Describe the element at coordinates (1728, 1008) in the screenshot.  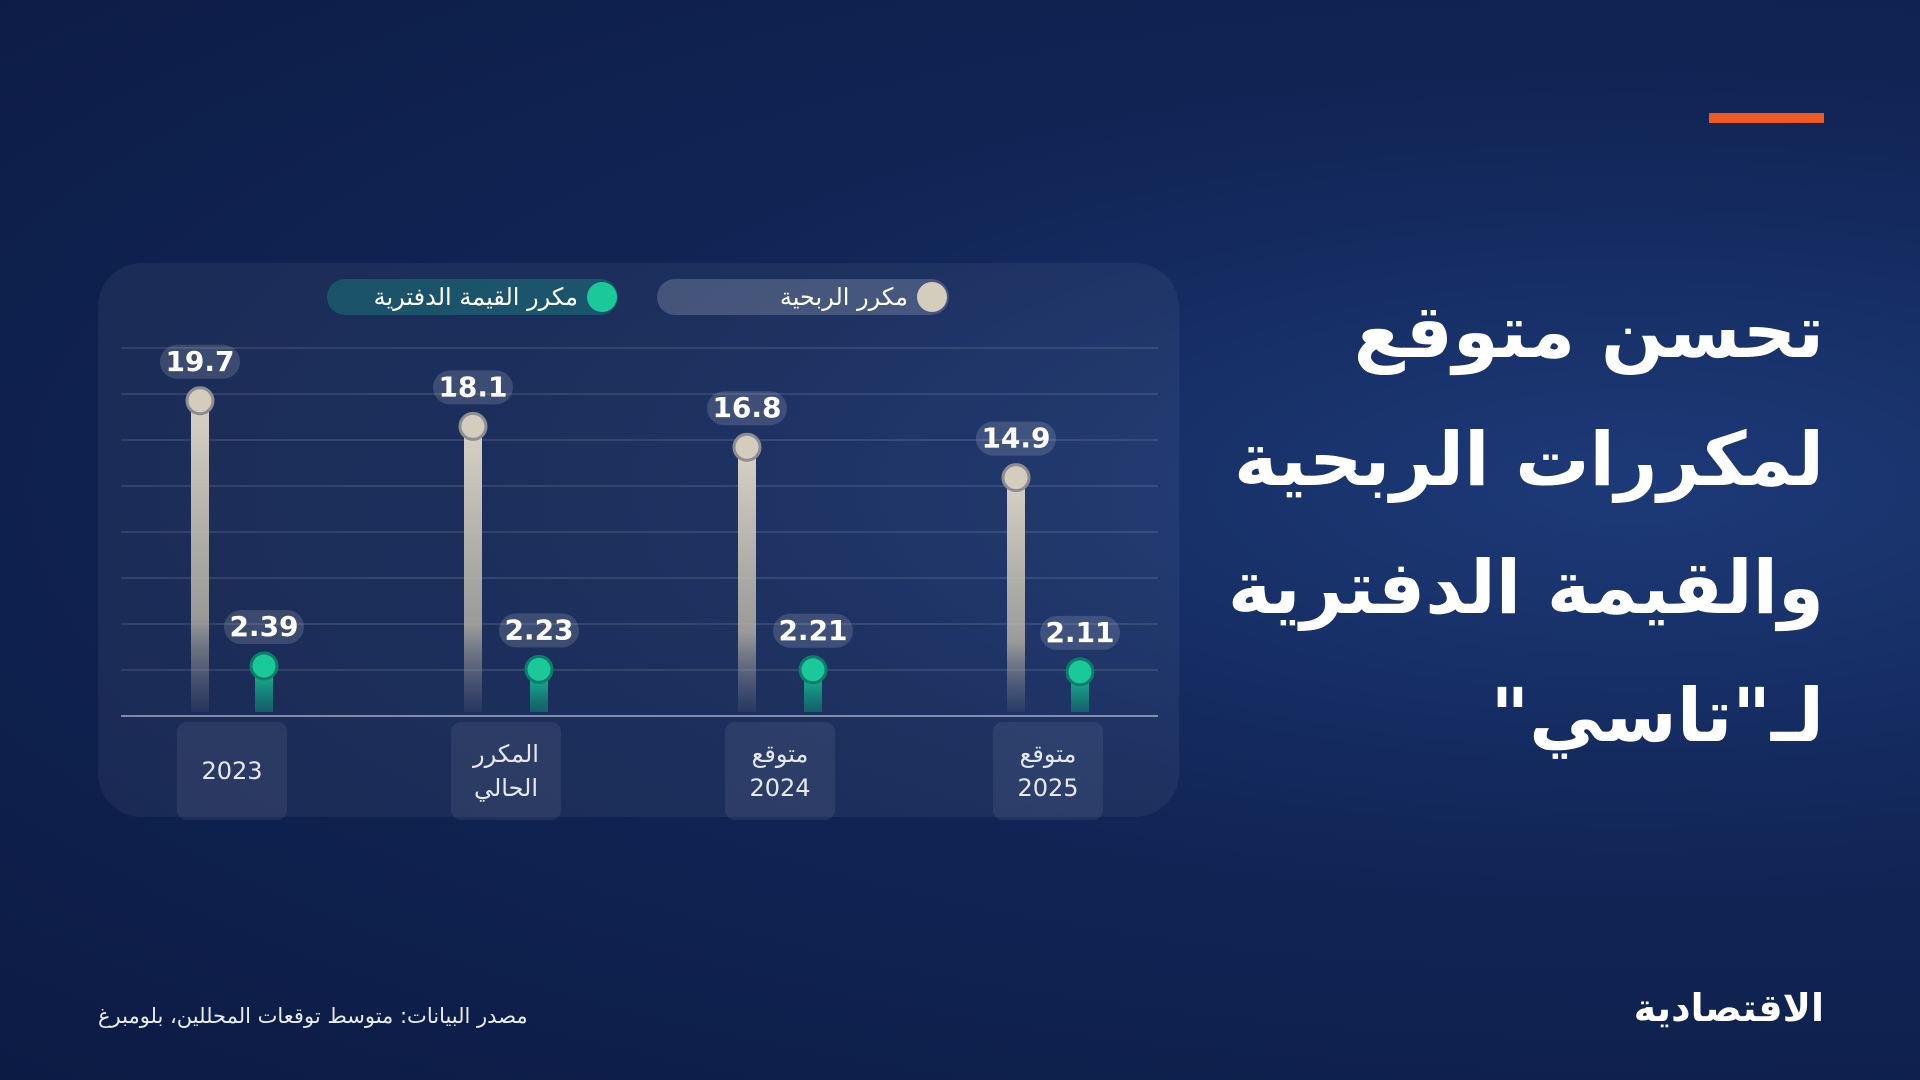
I see `logo: الاقتصادية` at that location.